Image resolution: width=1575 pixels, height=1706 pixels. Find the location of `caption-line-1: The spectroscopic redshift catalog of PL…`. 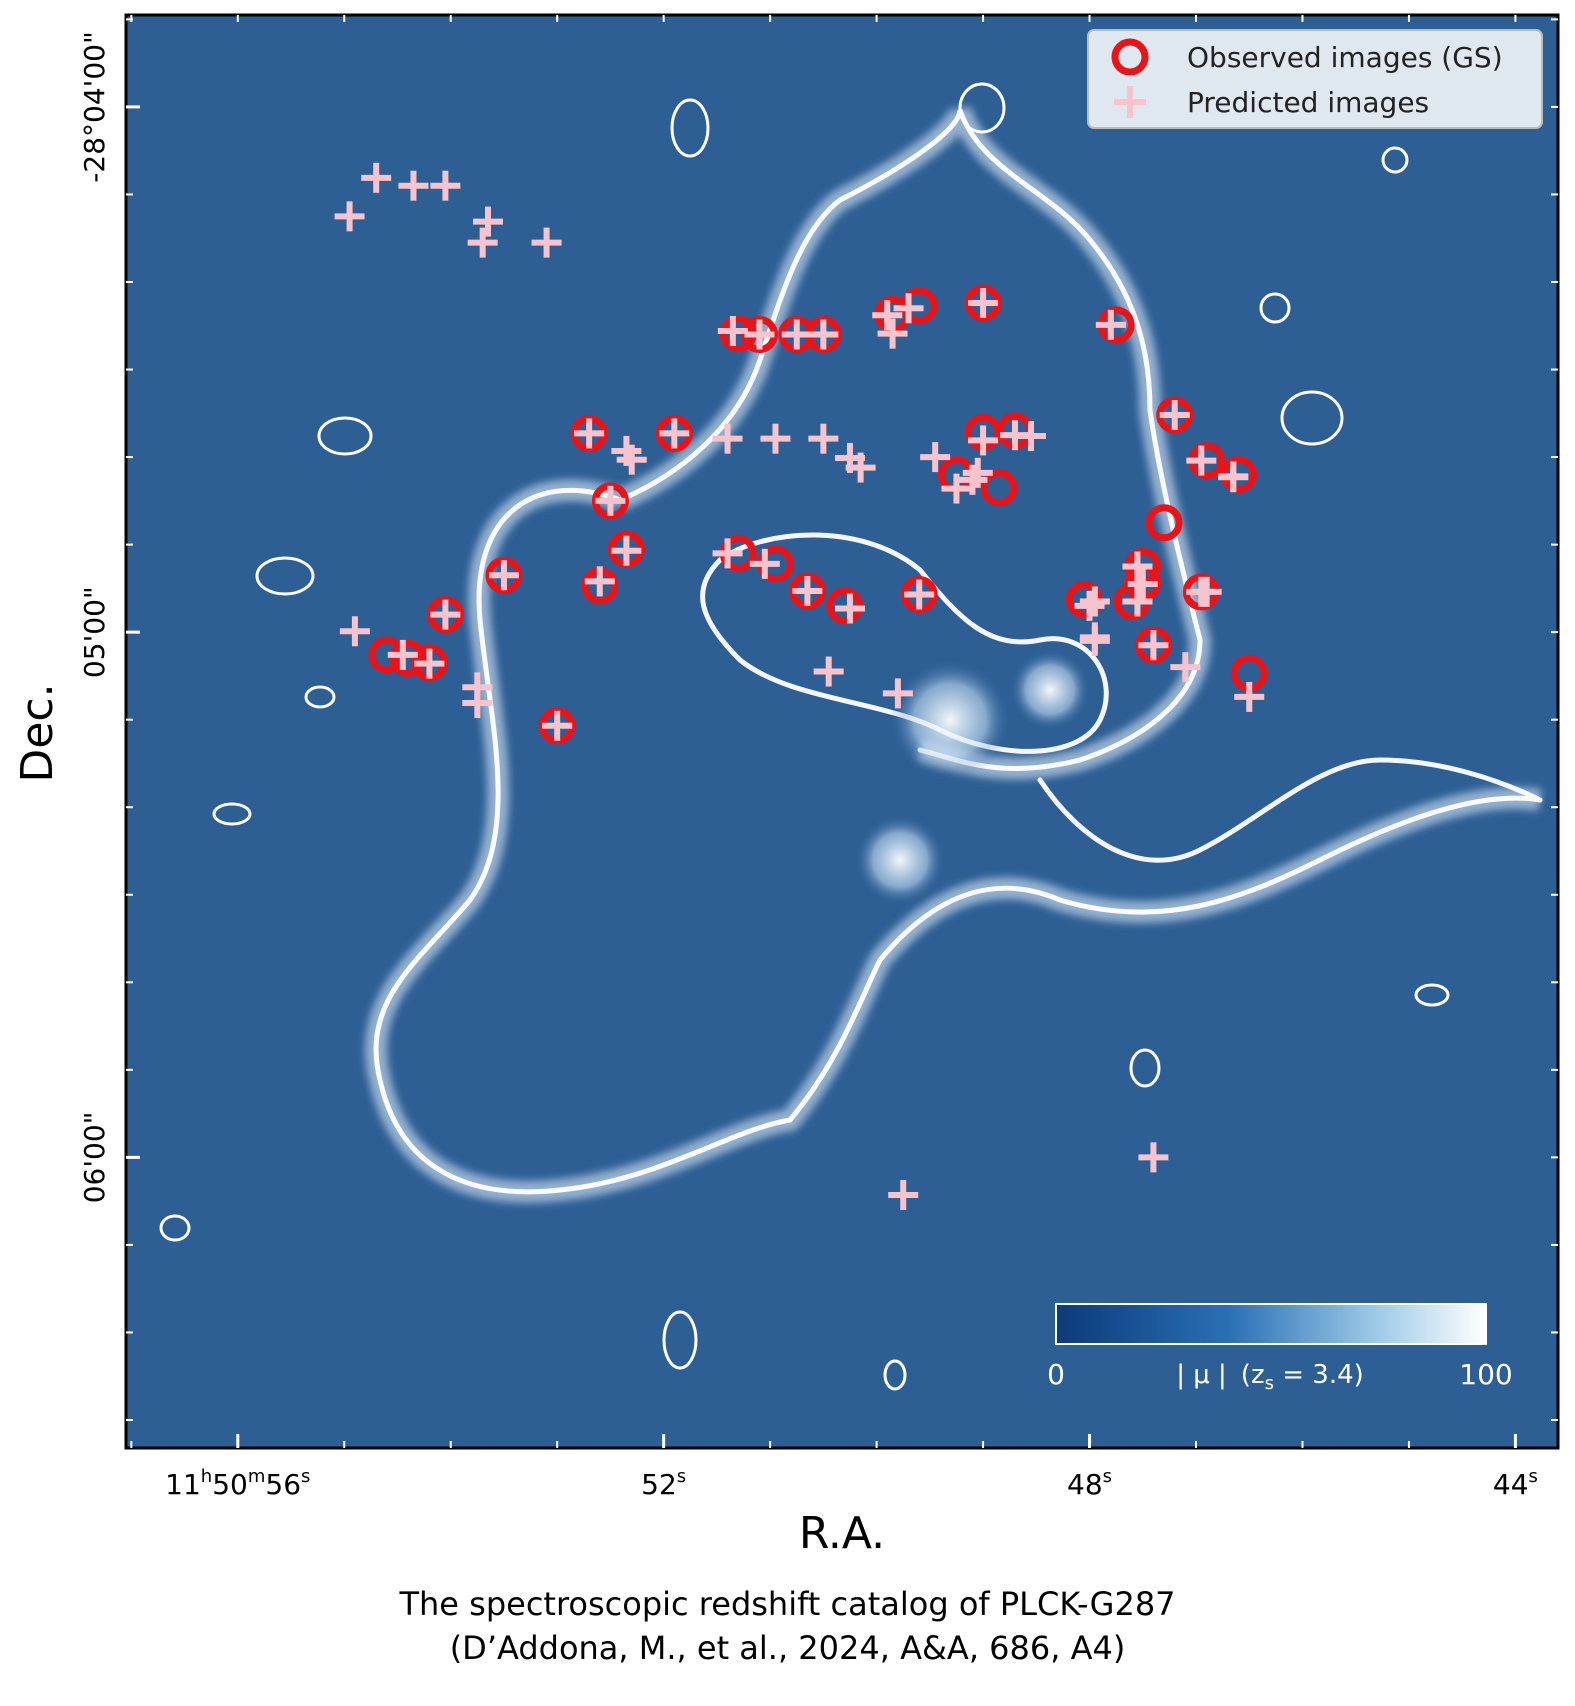

caption-line-1: The spectroscopic redshift catalog of PL… is located at coordinates (787, 1604).